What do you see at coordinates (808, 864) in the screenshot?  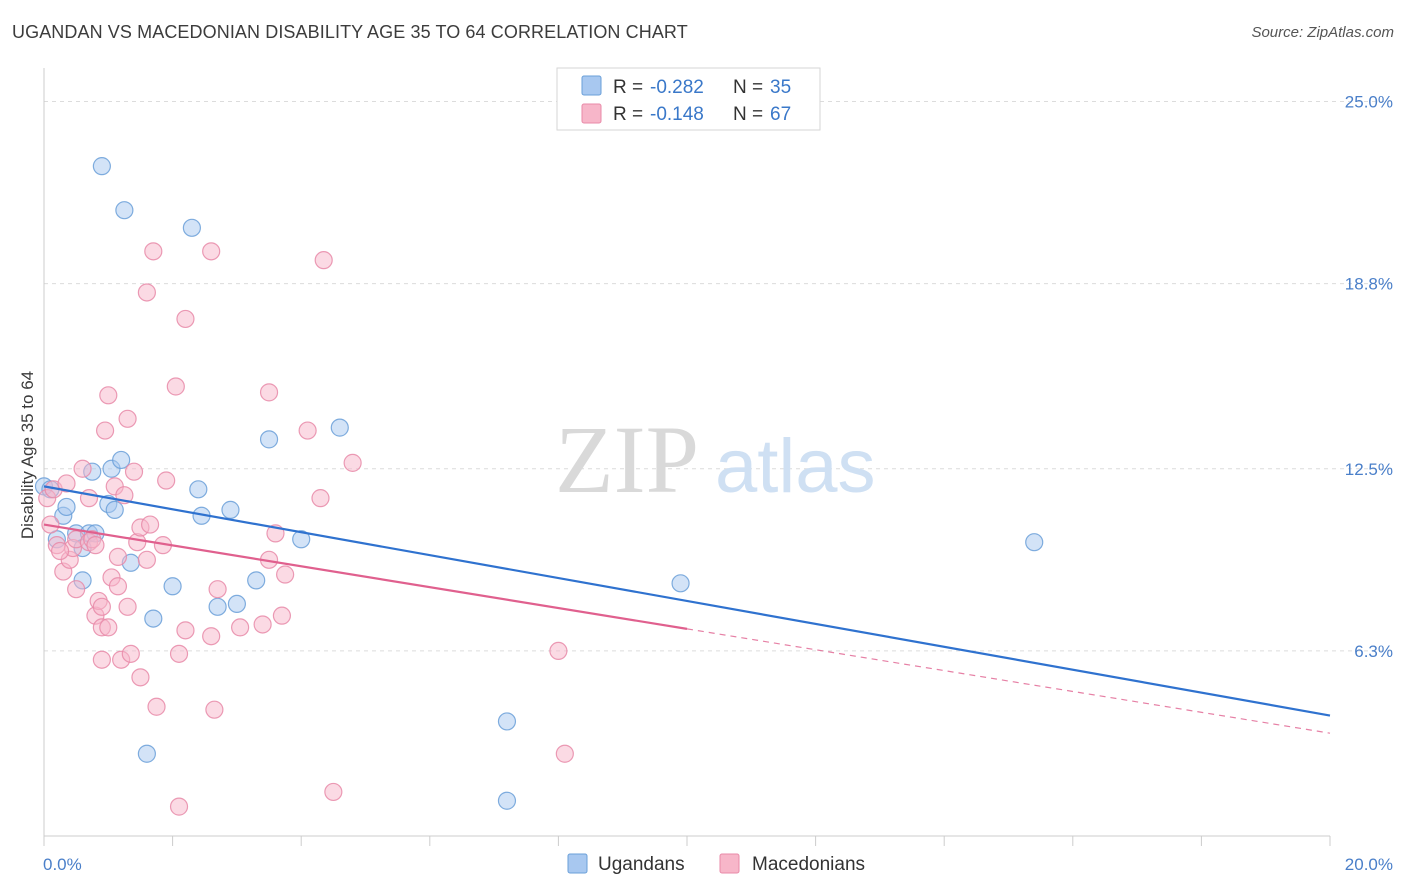 I see `legend-bottom-label-macedonians: Macedonians` at bounding box center [808, 864].